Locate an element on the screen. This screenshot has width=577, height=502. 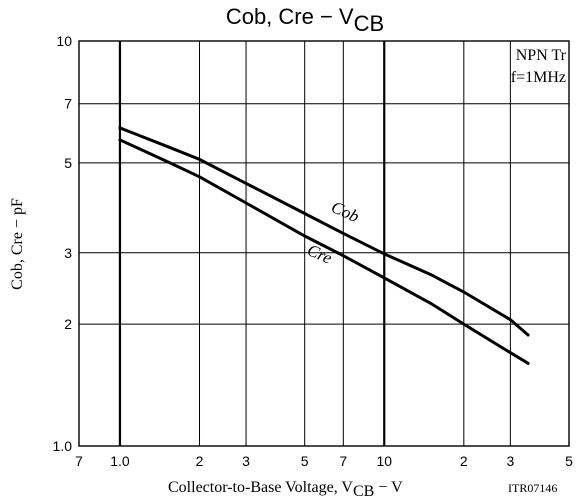
x-tick-labels: 7 1.0 2 3 5 7 10 2 3 5 is located at coordinates (324, 461).